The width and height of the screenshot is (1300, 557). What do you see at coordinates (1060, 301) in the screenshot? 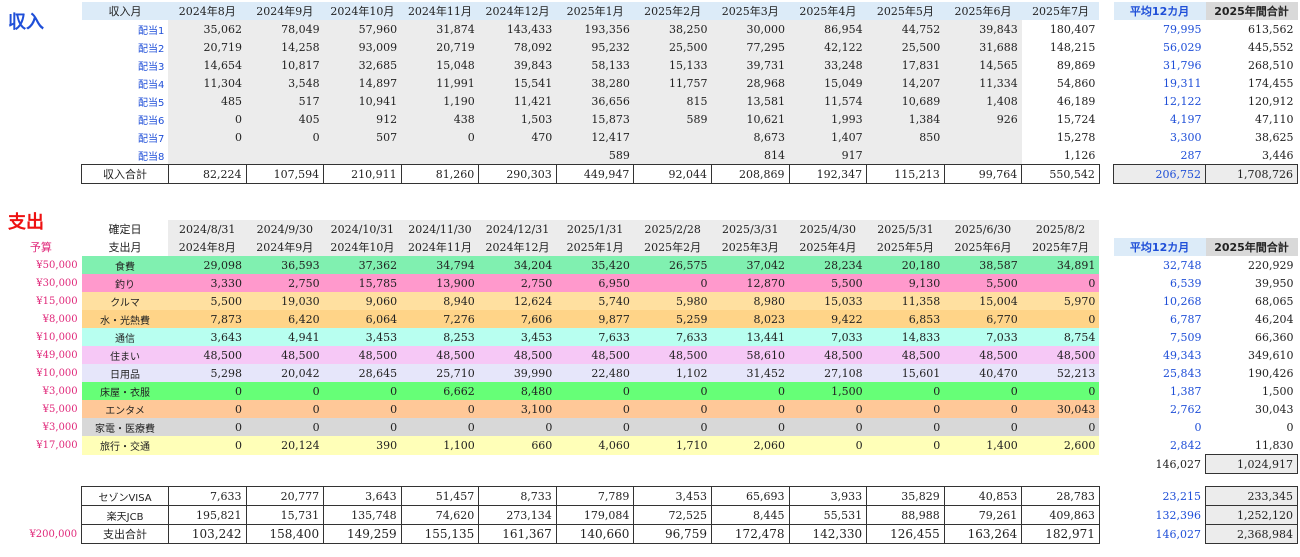
I see `expense-value: 5,970` at bounding box center [1060, 301].